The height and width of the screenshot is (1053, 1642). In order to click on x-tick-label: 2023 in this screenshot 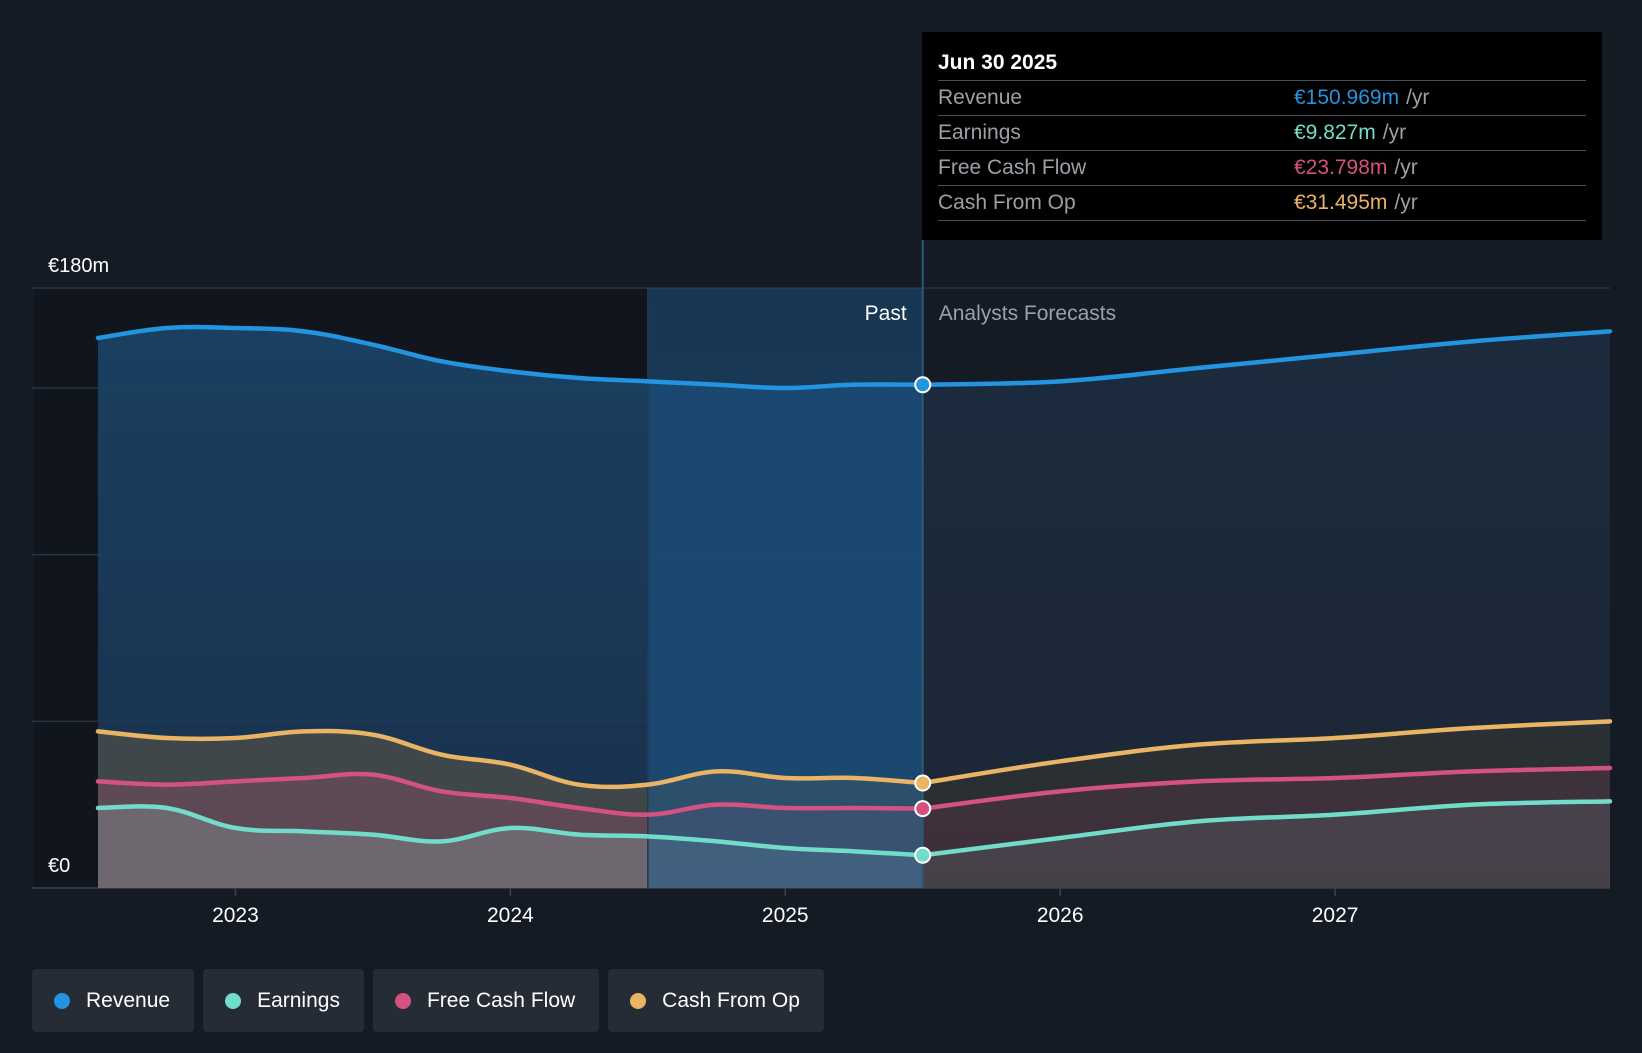, I will do `click(235, 915)`.